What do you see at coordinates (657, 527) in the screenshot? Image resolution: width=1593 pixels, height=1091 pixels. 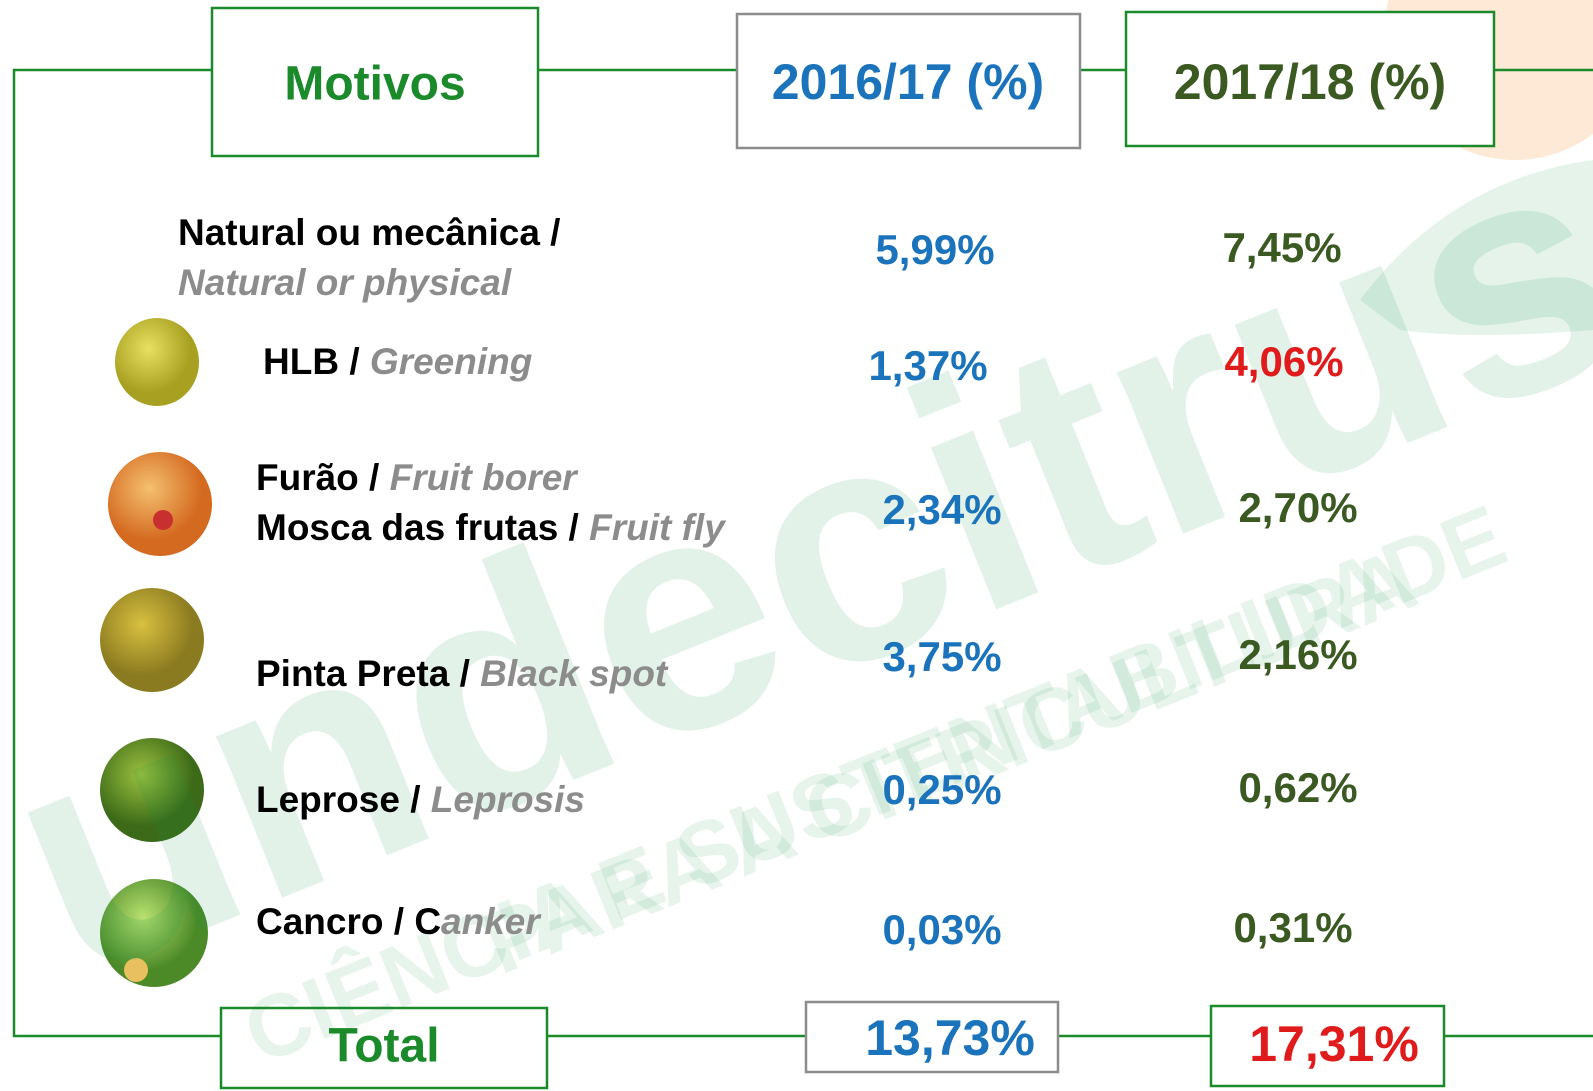 I see `label-en: Fruit fly` at bounding box center [657, 527].